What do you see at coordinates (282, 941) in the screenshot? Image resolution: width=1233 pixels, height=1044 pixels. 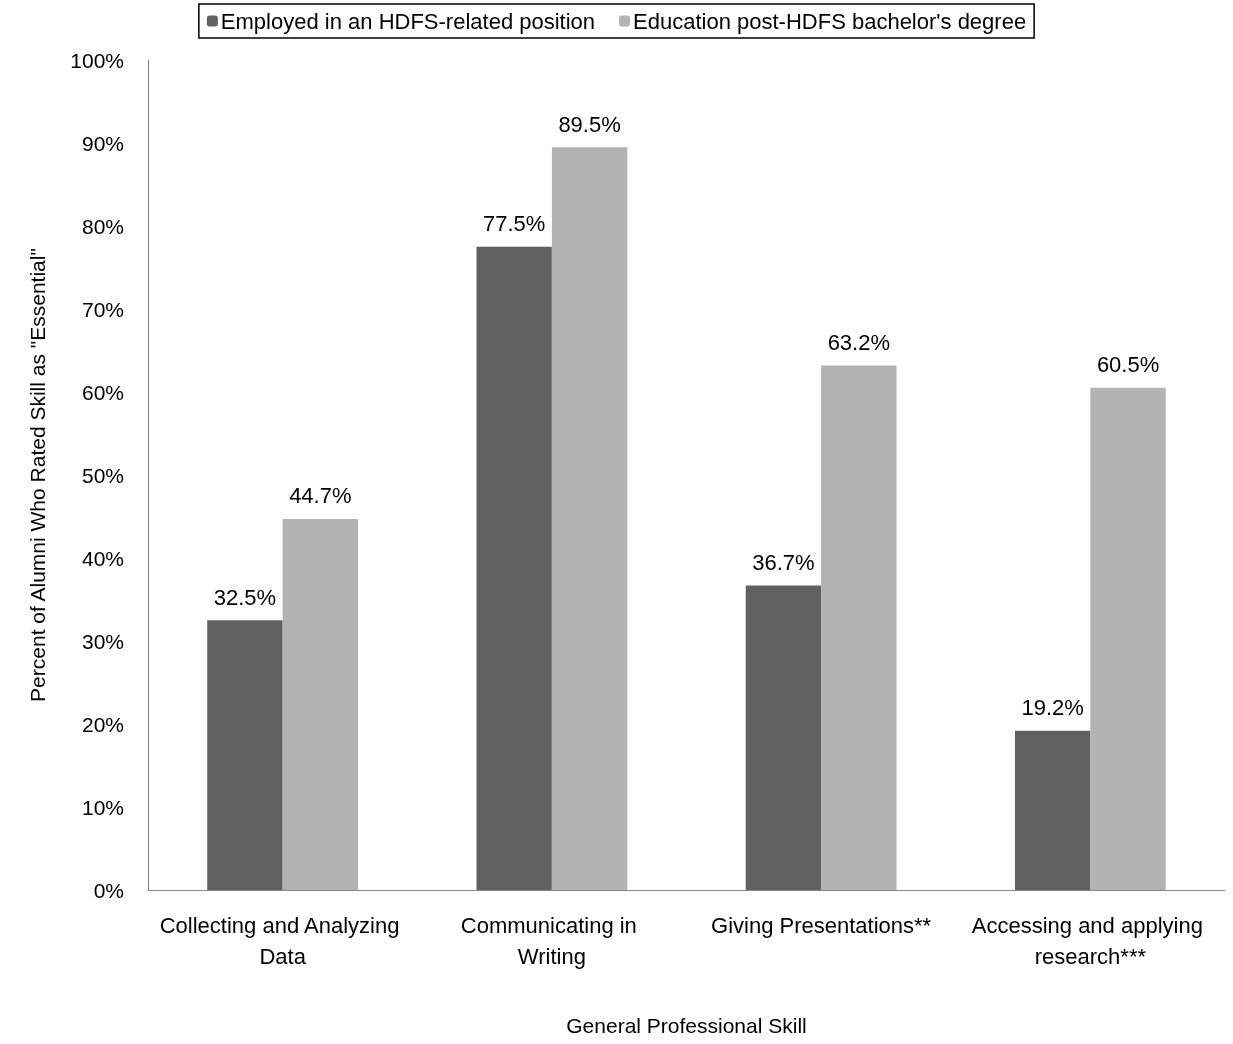 I see `x-tick-label: Collecting and Analyzing Data` at bounding box center [282, 941].